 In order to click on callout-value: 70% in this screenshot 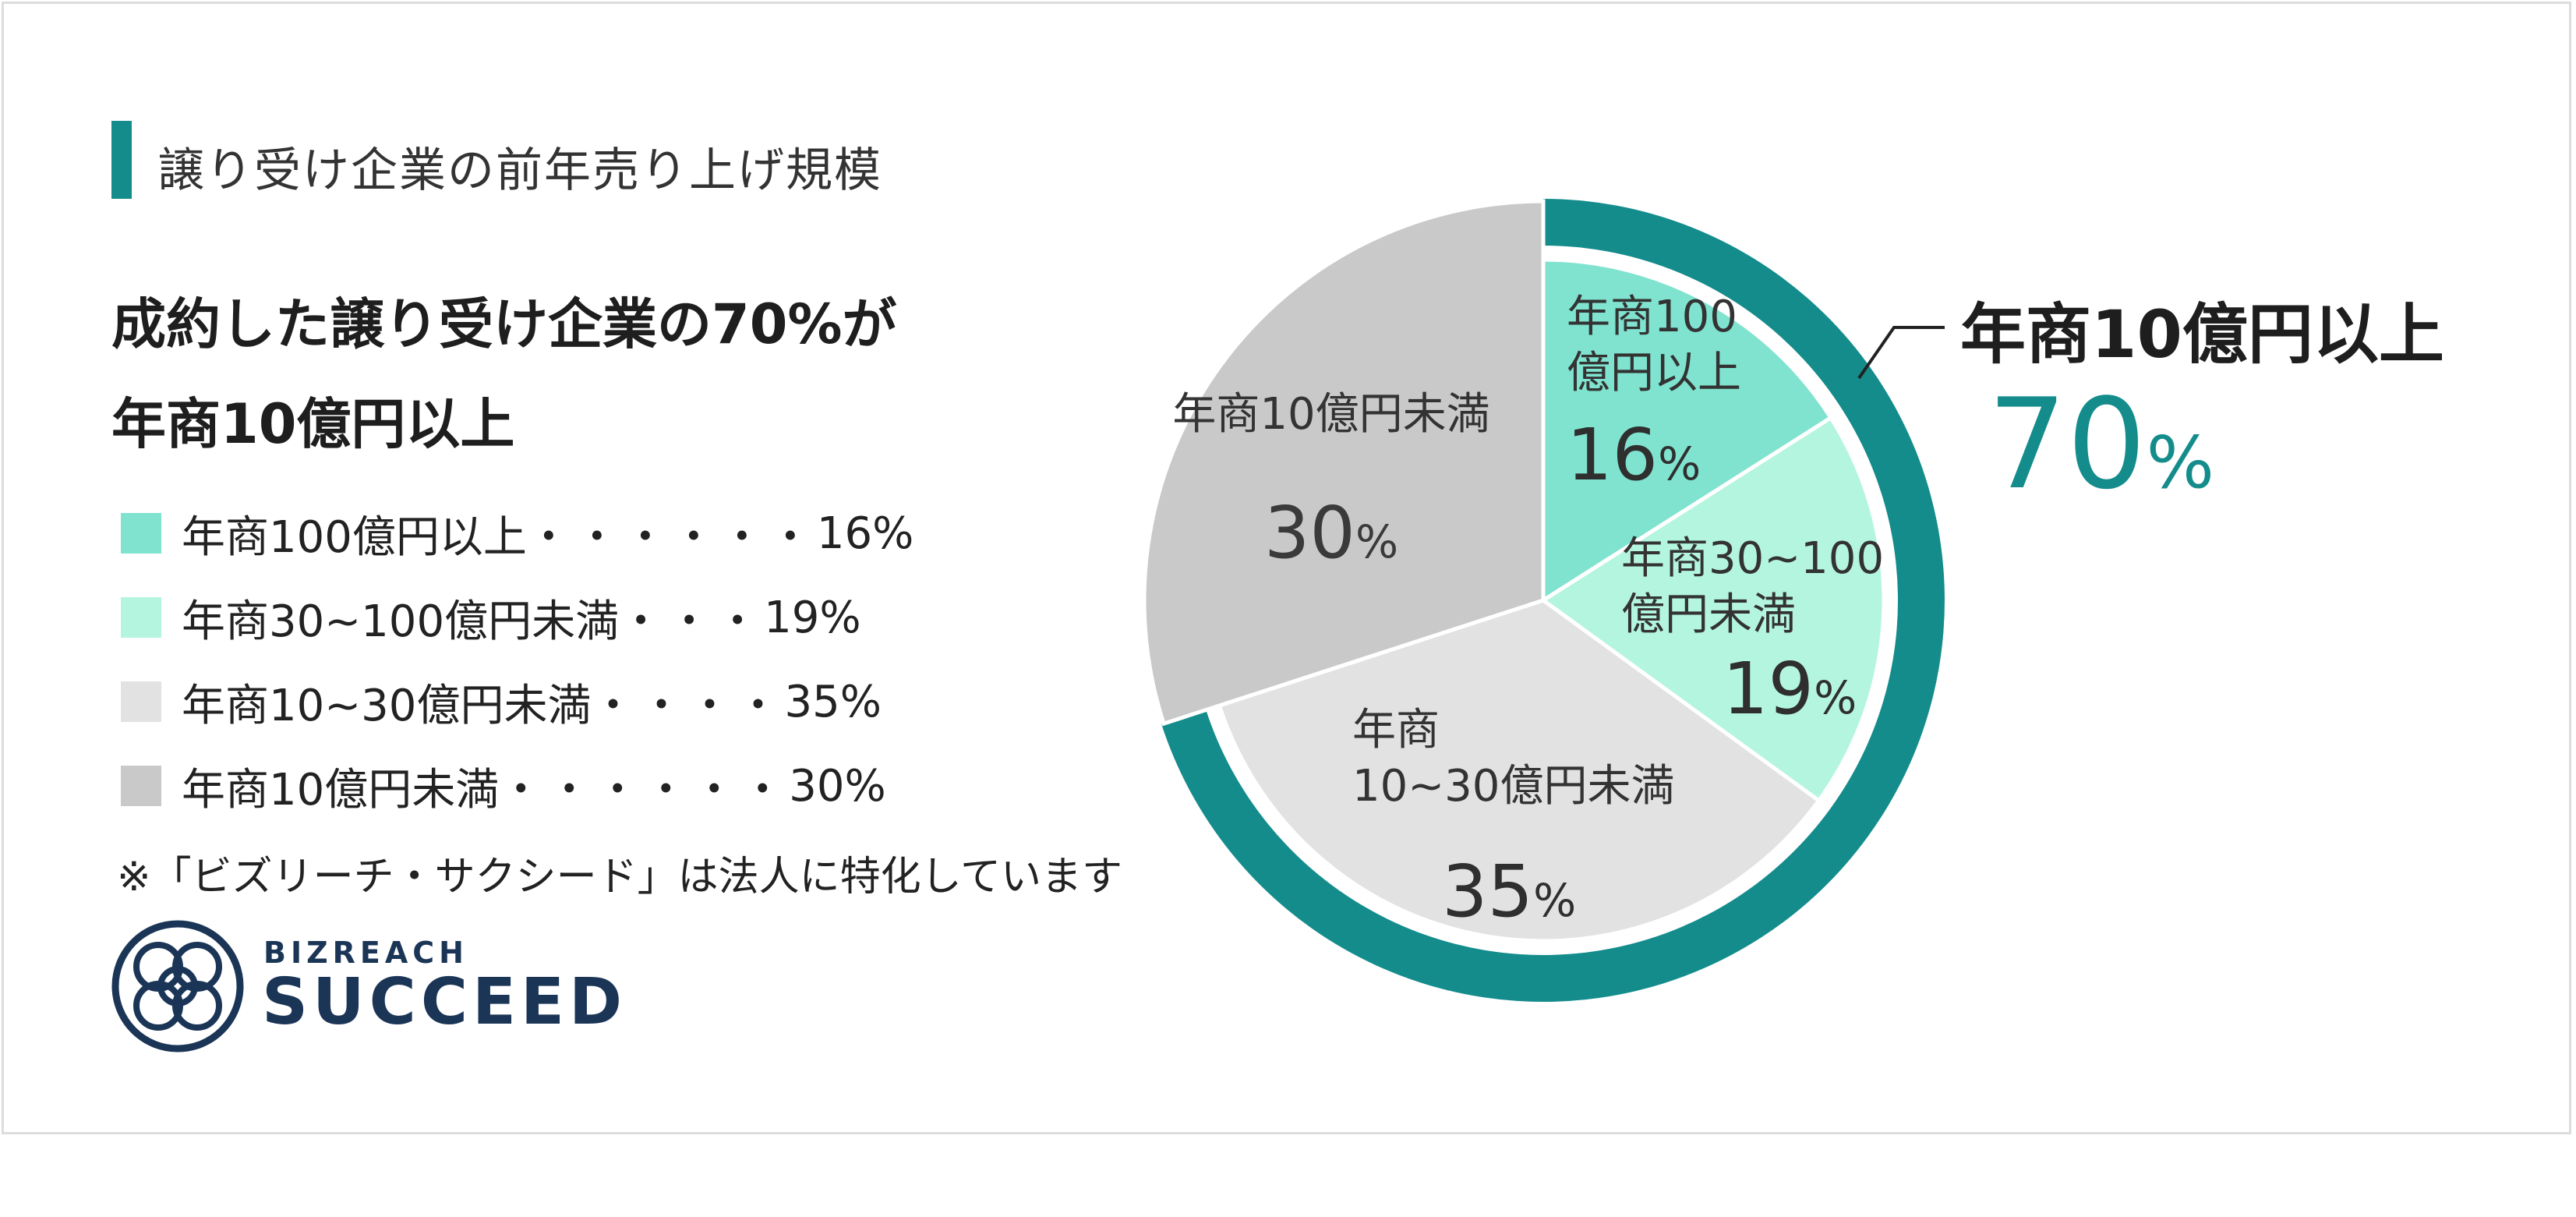, I will do `click(2101, 444)`.